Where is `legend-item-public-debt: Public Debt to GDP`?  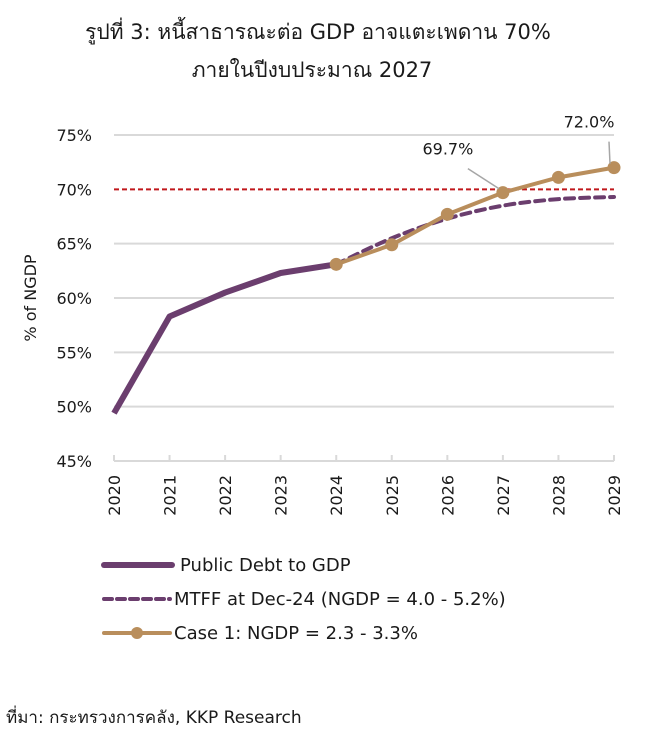
legend-item-public-debt: Public Debt to GDP is located at coordinates (303, 565).